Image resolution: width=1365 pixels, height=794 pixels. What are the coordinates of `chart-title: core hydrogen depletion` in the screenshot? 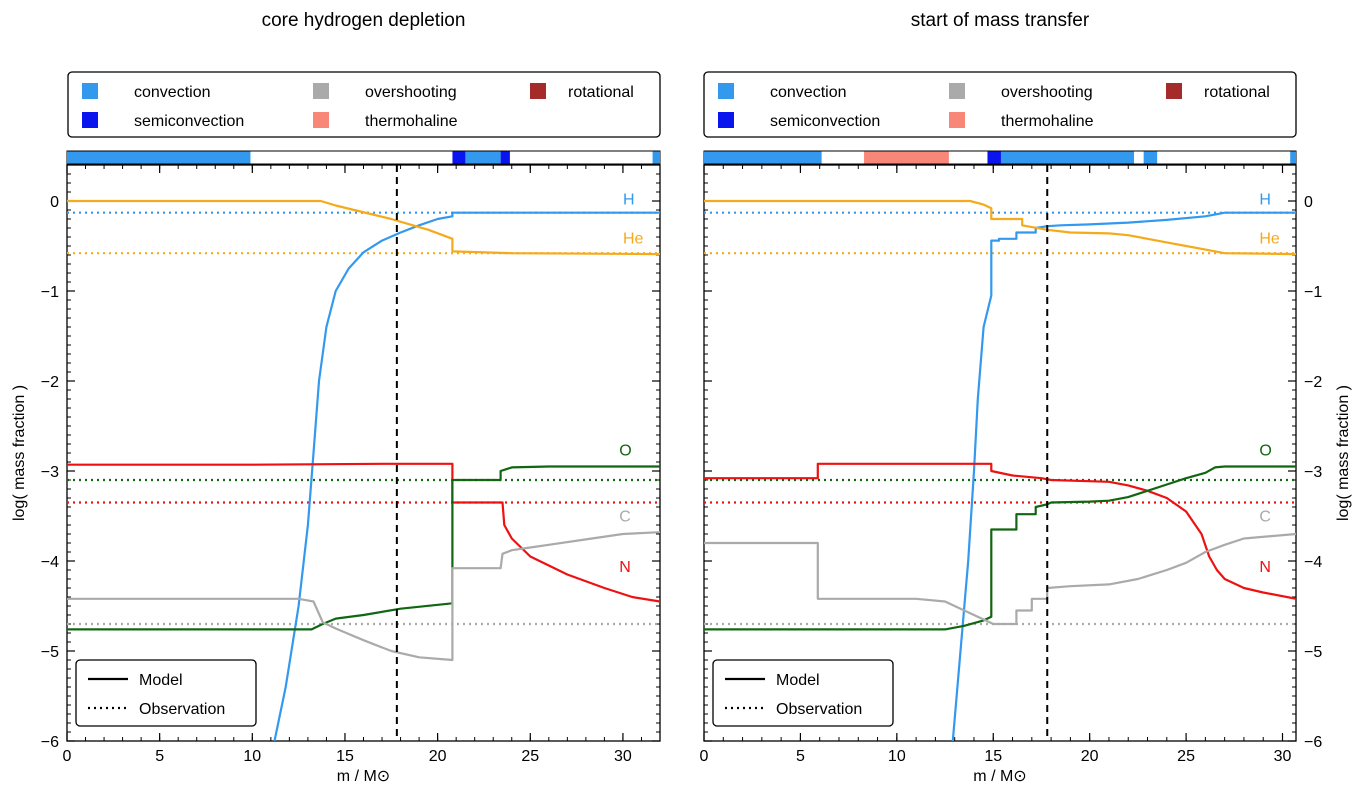 It's located at (364, 20).